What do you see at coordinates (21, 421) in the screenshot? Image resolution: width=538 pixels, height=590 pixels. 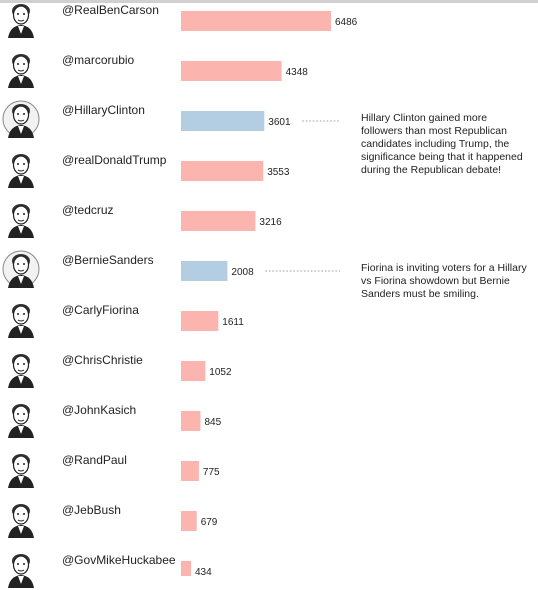 I see `avatar-johnkasich` at bounding box center [21, 421].